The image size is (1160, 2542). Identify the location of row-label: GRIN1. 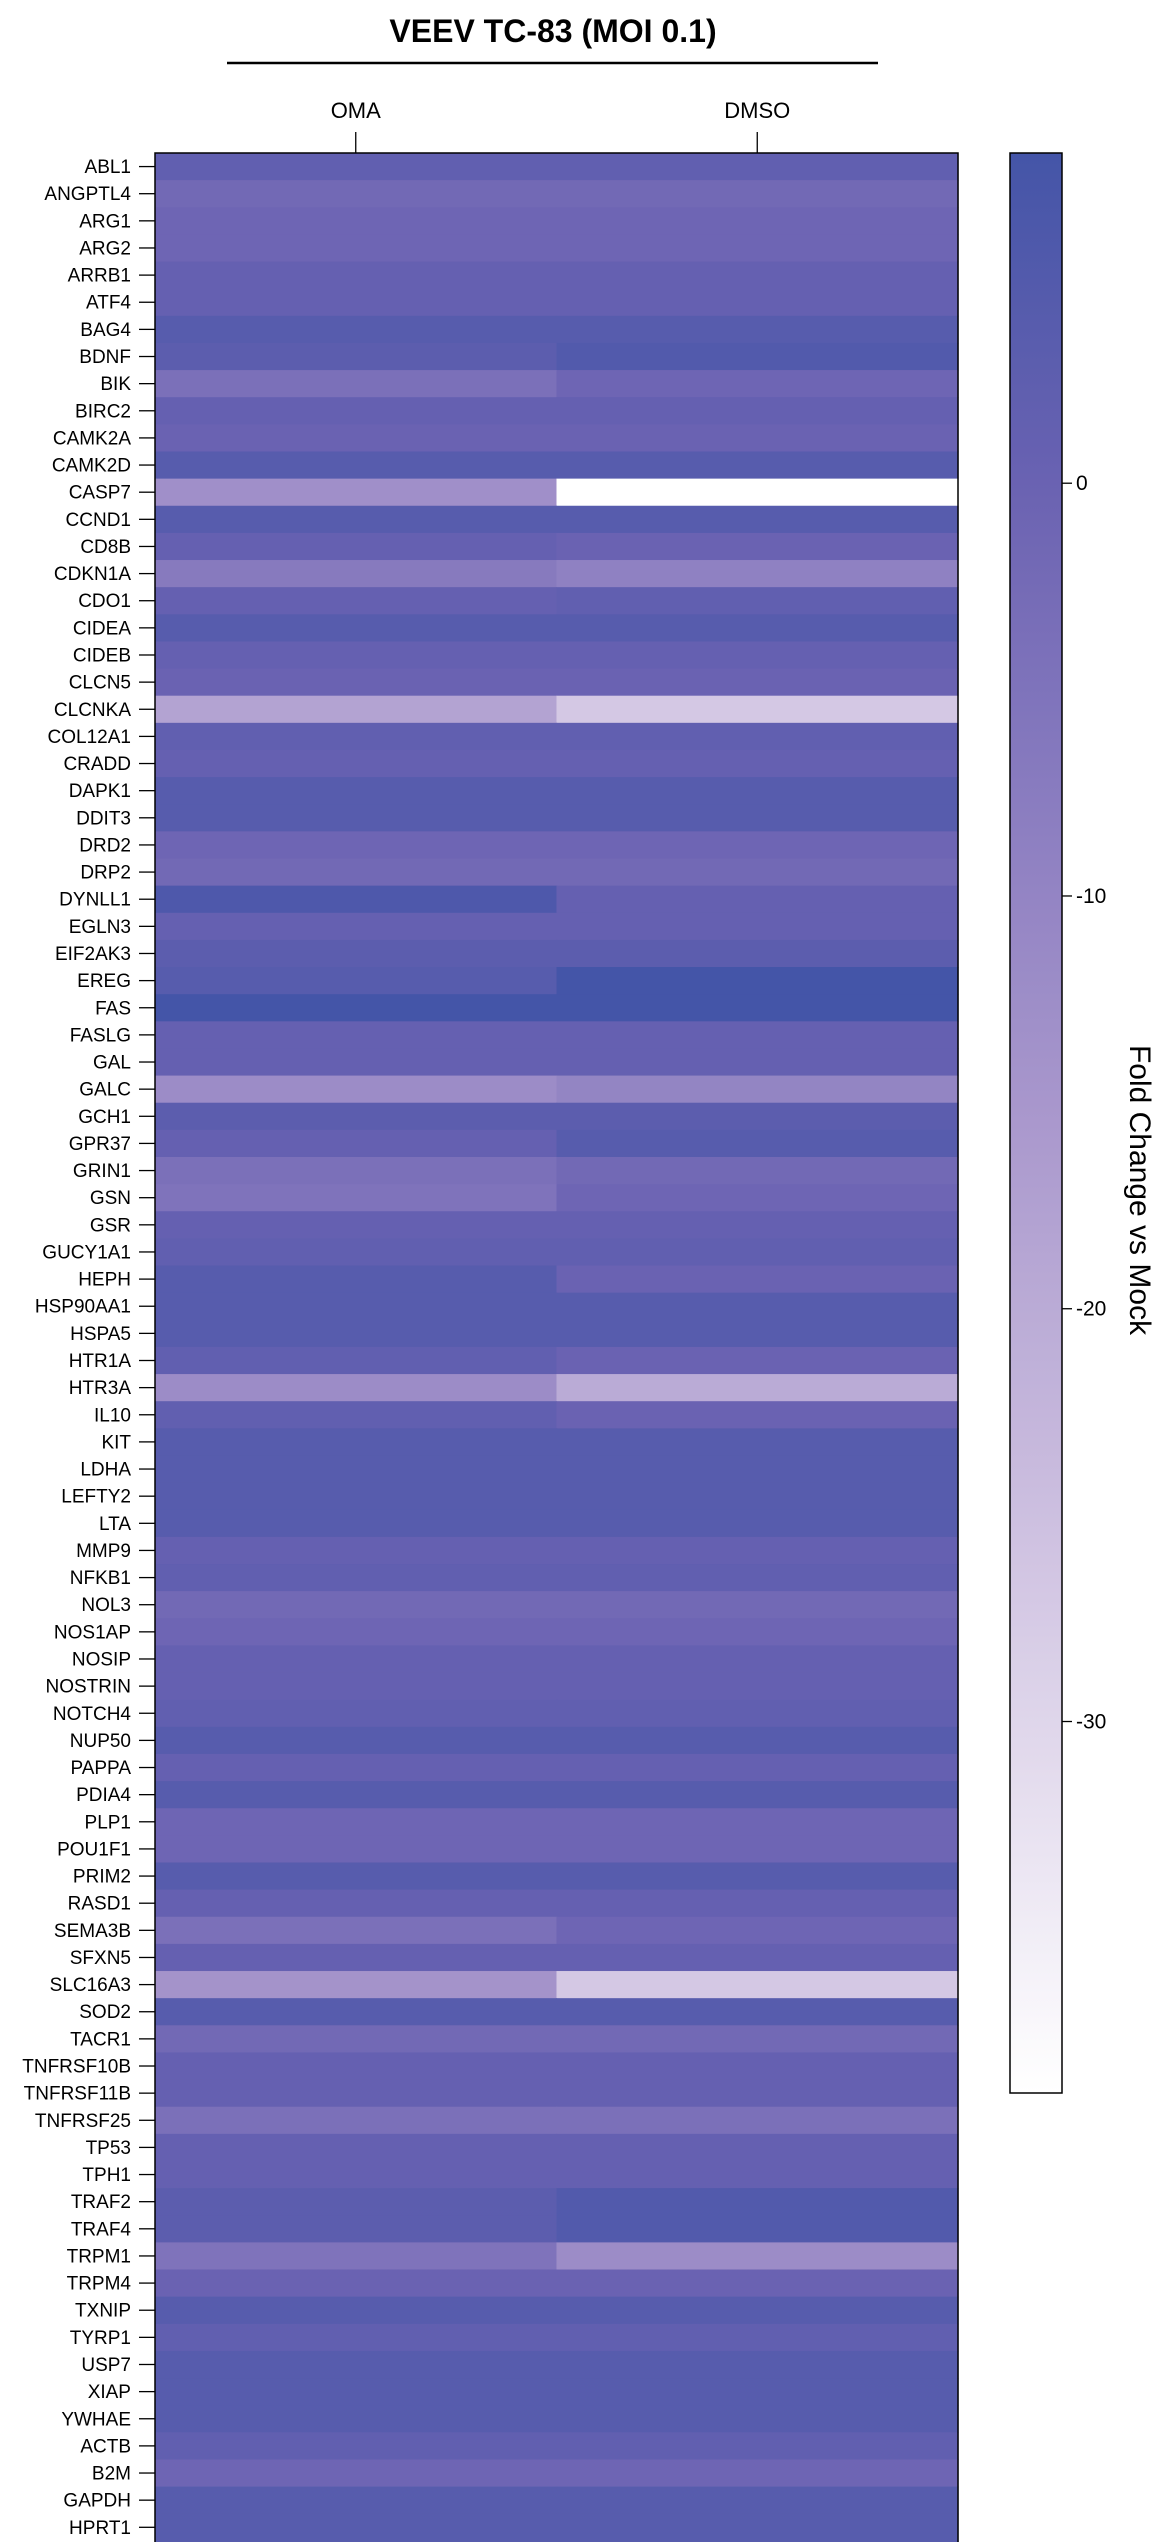
(102, 1171).